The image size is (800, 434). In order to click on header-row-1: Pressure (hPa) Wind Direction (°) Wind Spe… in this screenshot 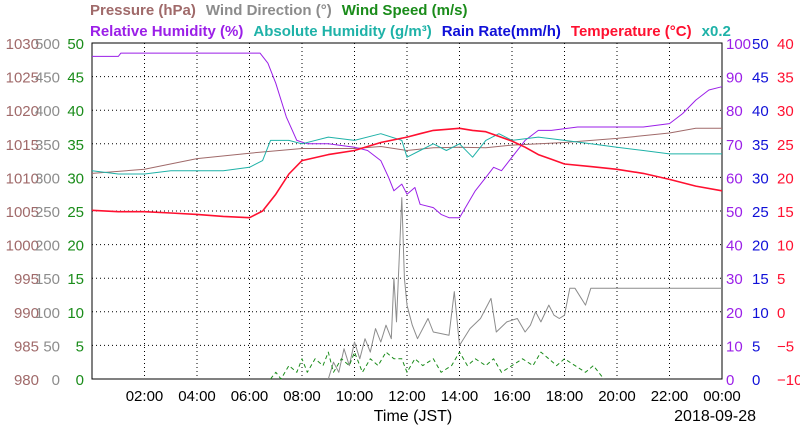, I will do `click(278, 10)`.